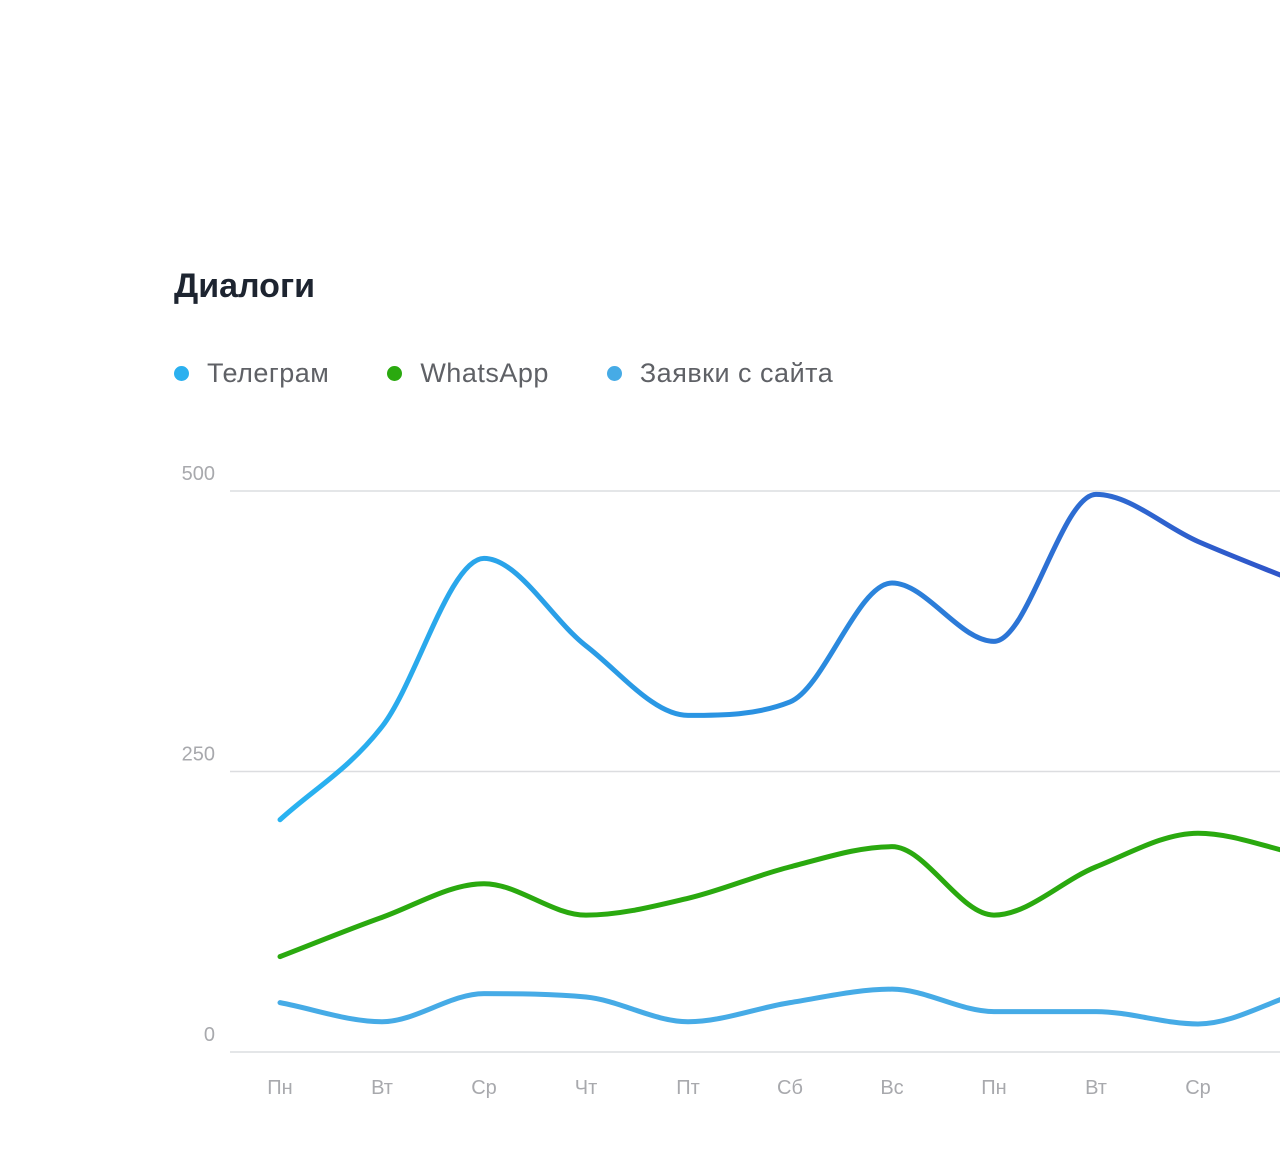 This screenshot has height=1168, width=1280. Describe the element at coordinates (739, 1088) in the screenshot. I see `x-axis: Пн Вт Ср Чт Пт Сб Вс Пн Вт Ср` at that location.